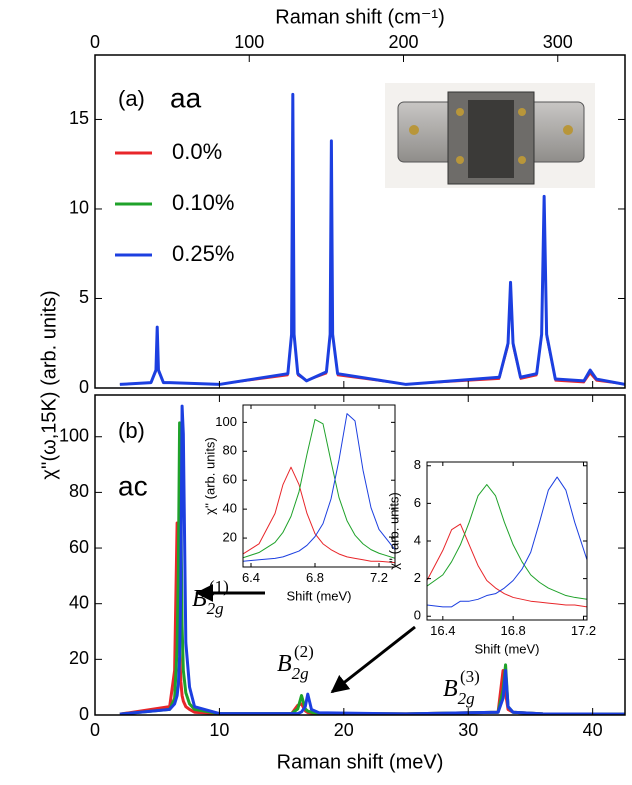 Image resolution: width=632 pixels, height=785 pixels. What do you see at coordinates (251, 577) in the screenshot?
I see `x-tick-label: 6.4` at bounding box center [251, 577].